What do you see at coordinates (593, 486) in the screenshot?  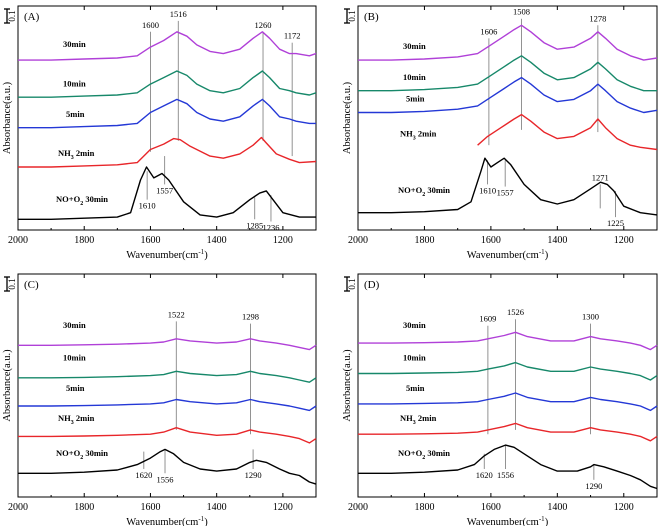 I see `peak-label-1290: 1290` at bounding box center [593, 486].